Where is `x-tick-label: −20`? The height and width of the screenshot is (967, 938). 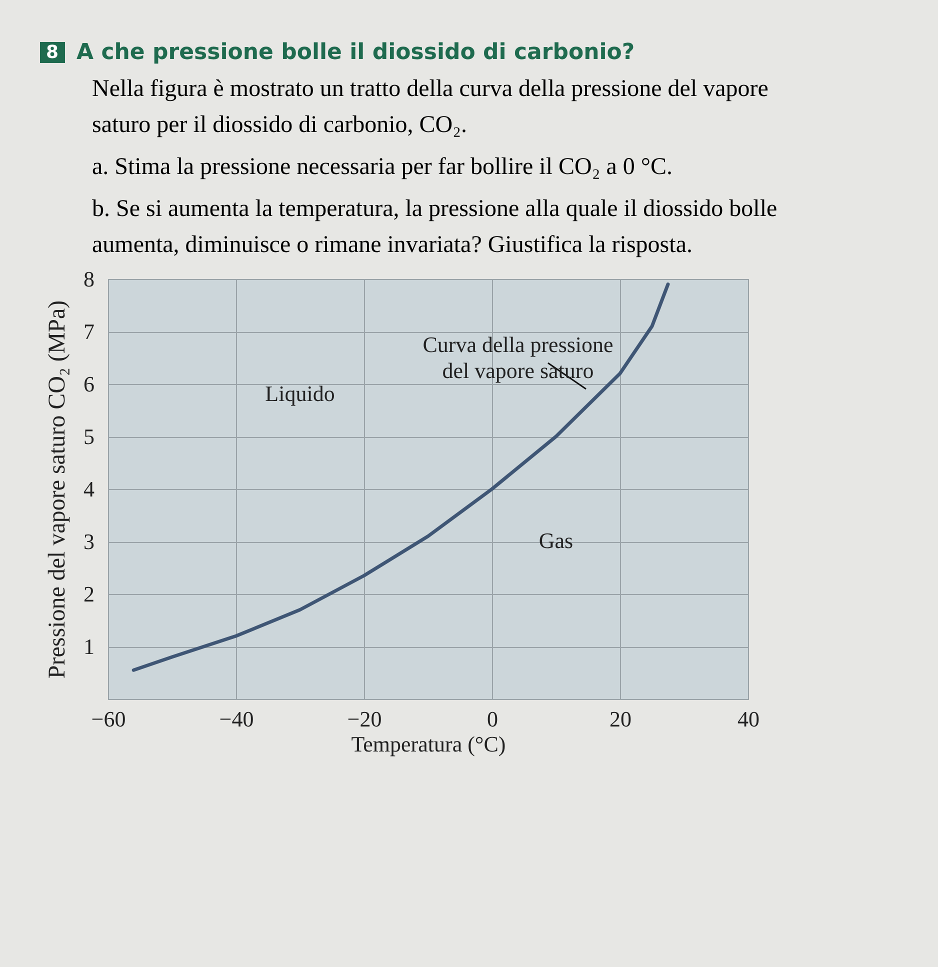 x-tick-label: −20 is located at coordinates (364, 719).